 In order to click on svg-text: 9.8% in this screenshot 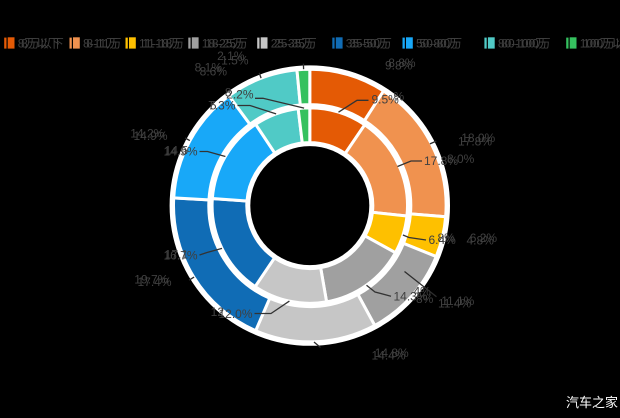, I will do `click(399, 66)`.